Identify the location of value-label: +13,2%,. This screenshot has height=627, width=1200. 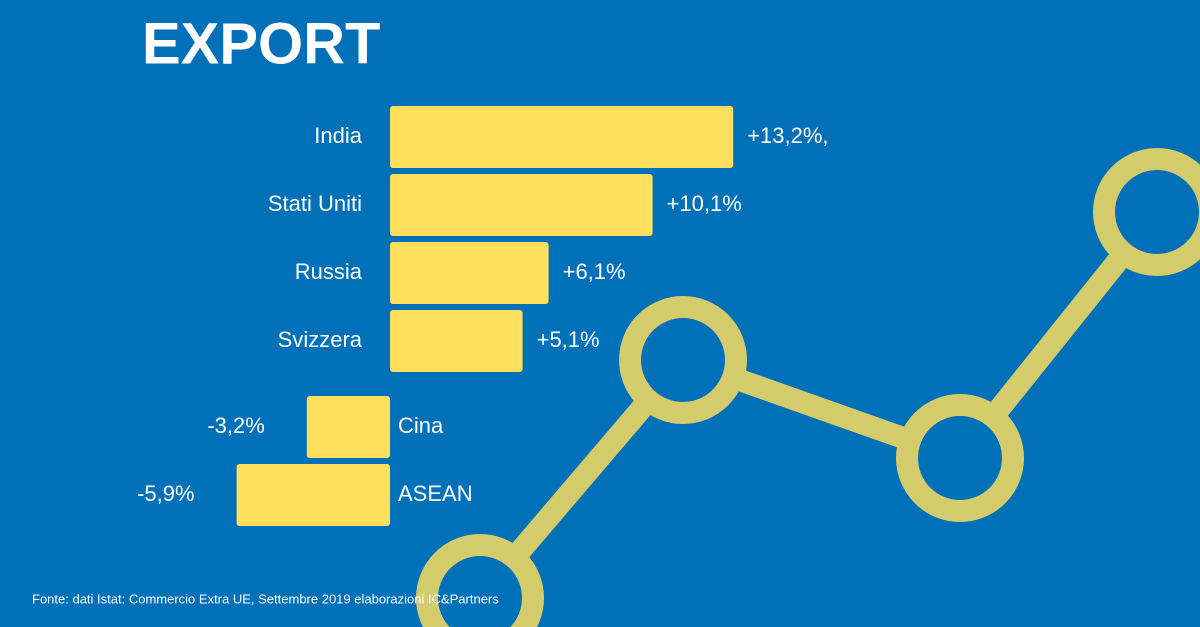
(787, 135).